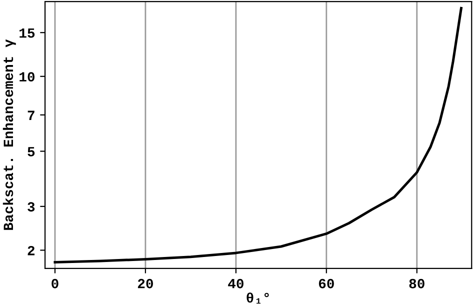  Describe the element at coordinates (257, 298) in the screenshot. I see `x-axis-title: θ₁°` at that location.